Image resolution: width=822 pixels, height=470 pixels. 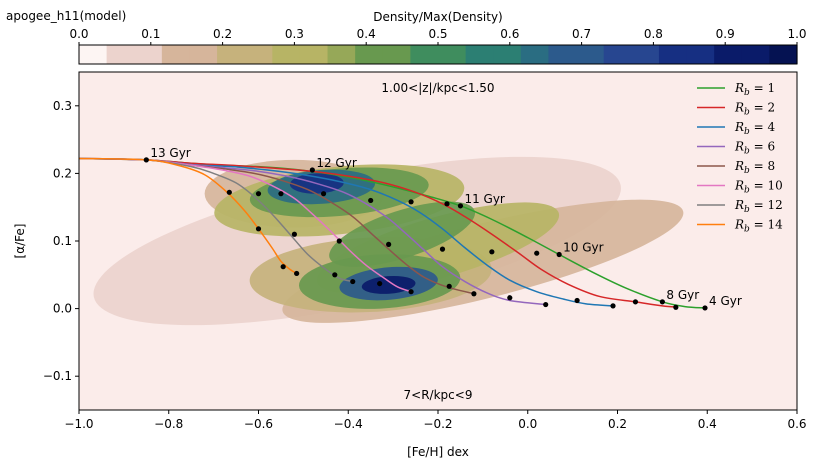 I want to click on x-tick-label: 0.6, so click(x=796, y=424).